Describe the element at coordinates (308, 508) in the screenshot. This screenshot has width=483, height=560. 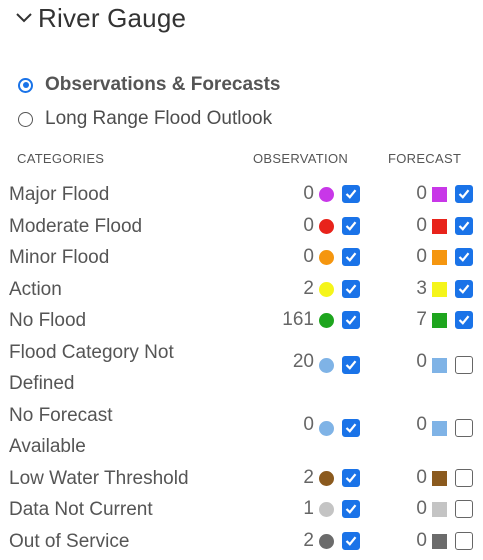
I see `observation-count: 1` at that location.